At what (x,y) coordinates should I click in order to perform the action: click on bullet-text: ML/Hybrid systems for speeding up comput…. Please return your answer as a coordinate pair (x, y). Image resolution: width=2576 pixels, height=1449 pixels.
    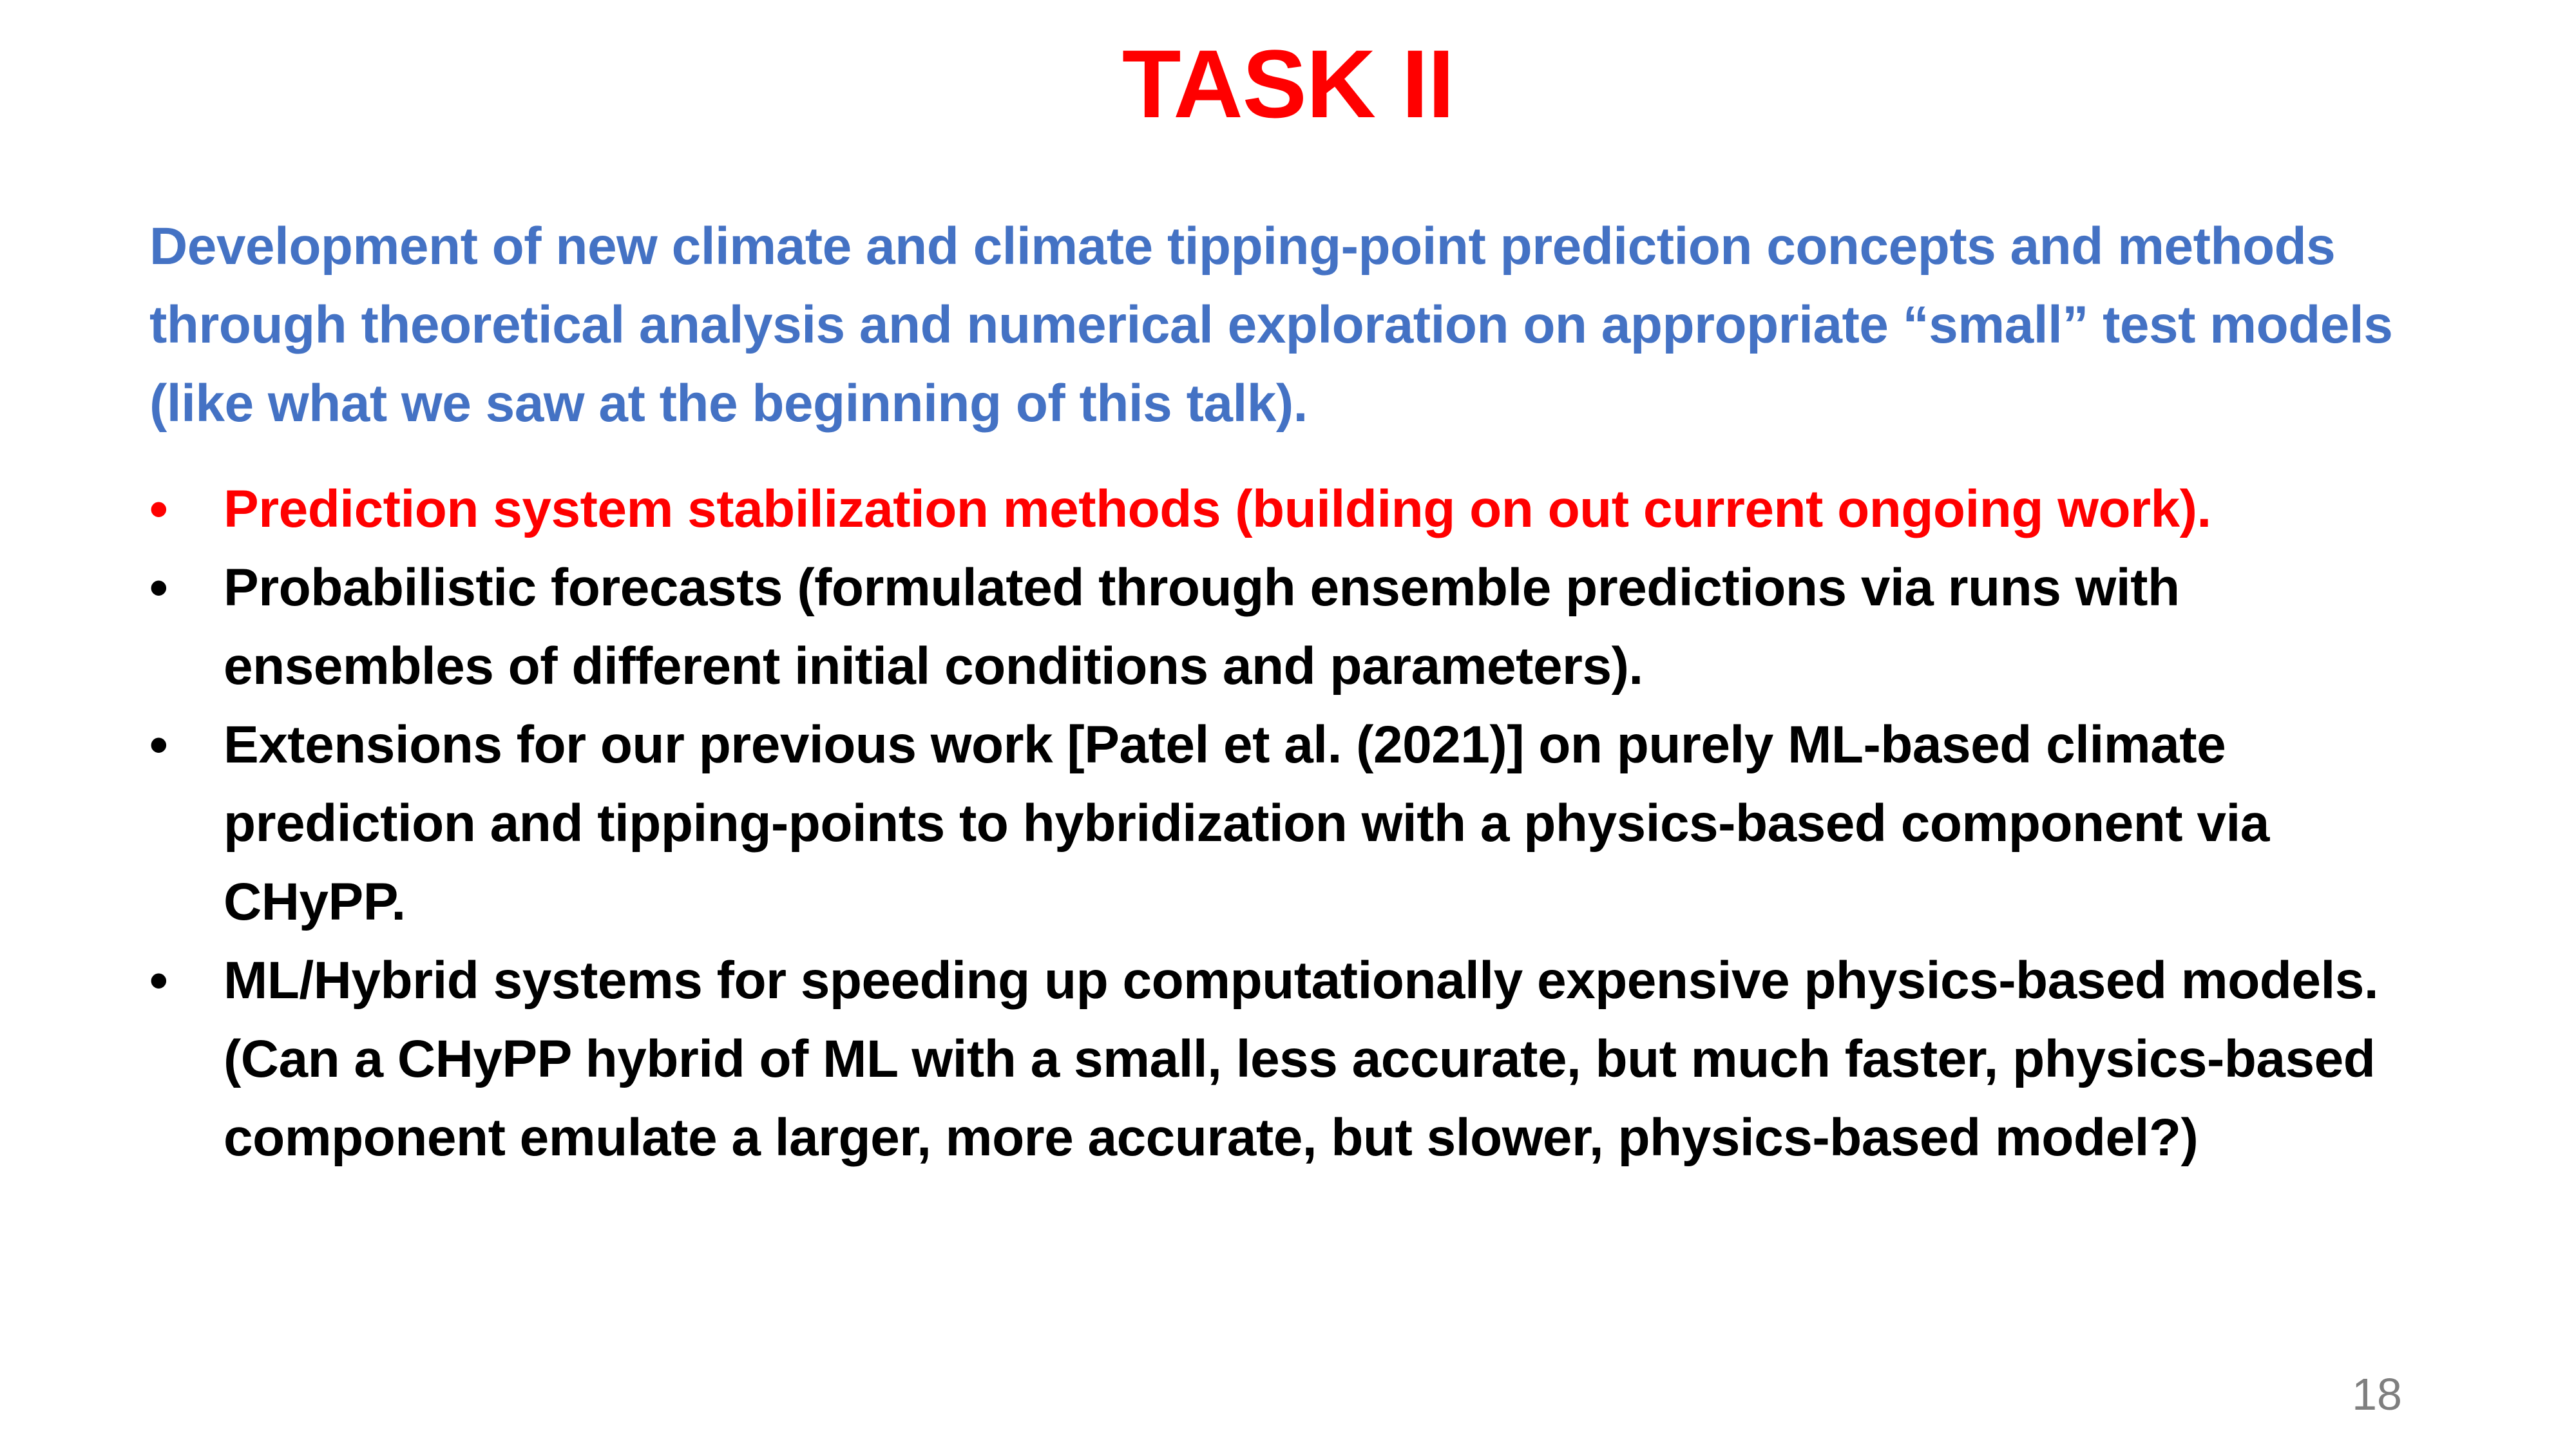
    Looking at the image, I should click on (1301, 1059).